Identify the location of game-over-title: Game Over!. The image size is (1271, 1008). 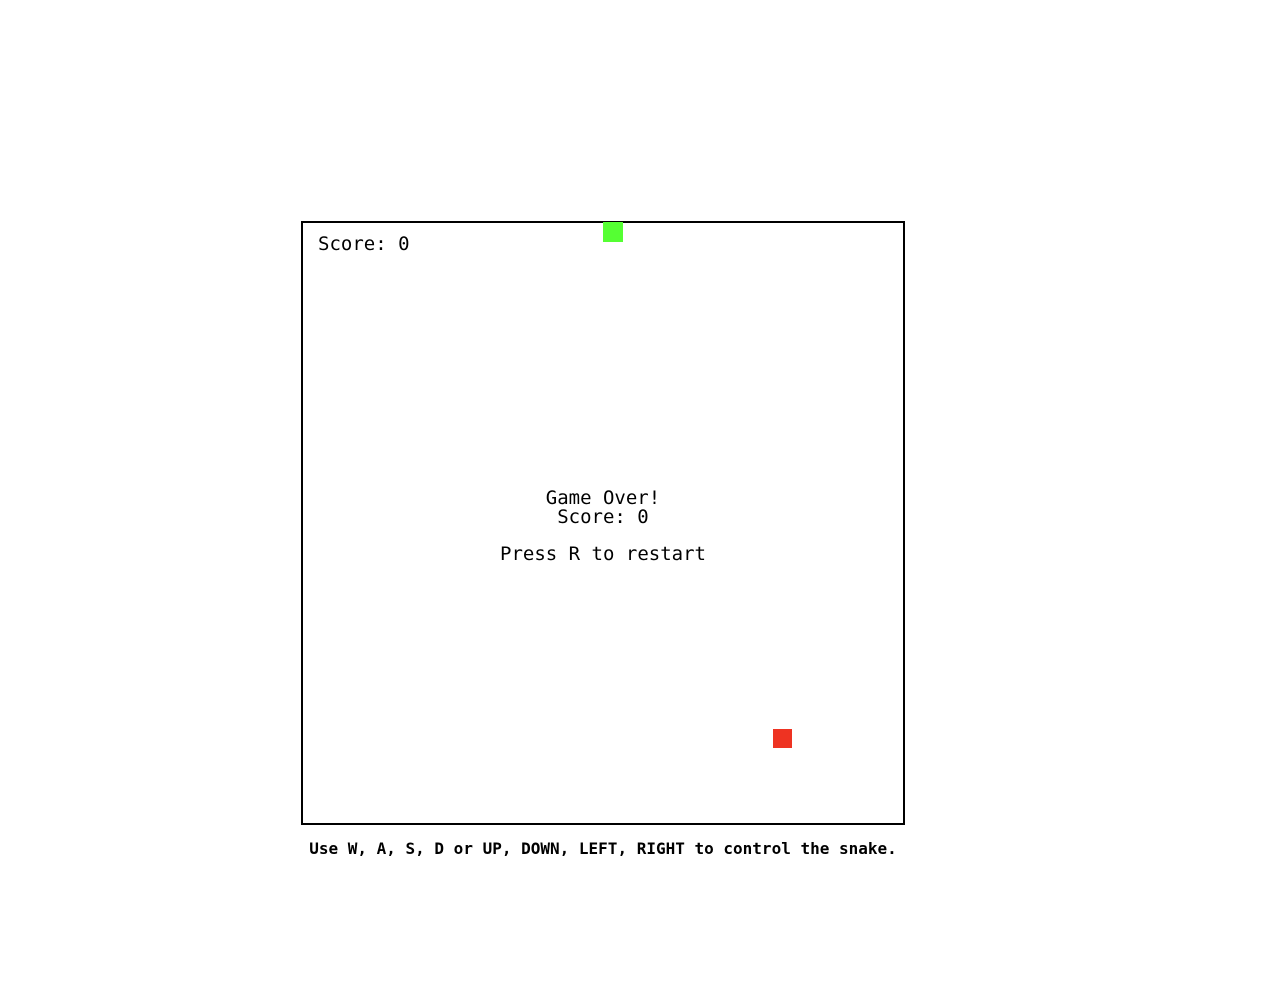
(603, 498).